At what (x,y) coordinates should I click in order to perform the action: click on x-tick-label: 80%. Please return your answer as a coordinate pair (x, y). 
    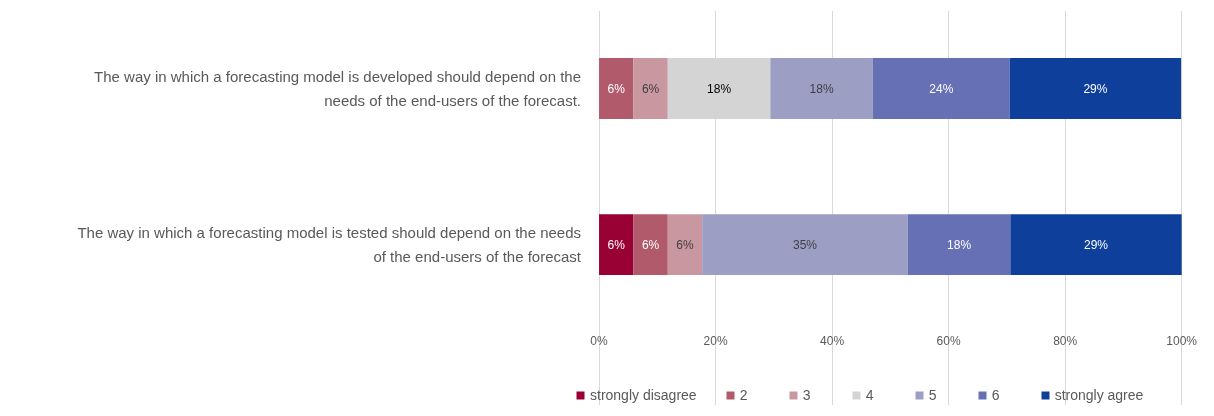
    Looking at the image, I should click on (1065, 340).